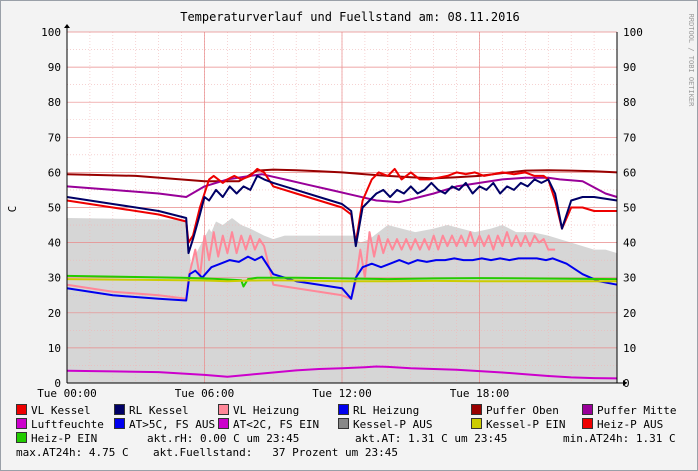 Image resolution: width=698 pixels, height=471 pixels. What do you see at coordinates (266, 410) in the screenshot?
I see `legend-label: VL Heizung` at bounding box center [266, 410].